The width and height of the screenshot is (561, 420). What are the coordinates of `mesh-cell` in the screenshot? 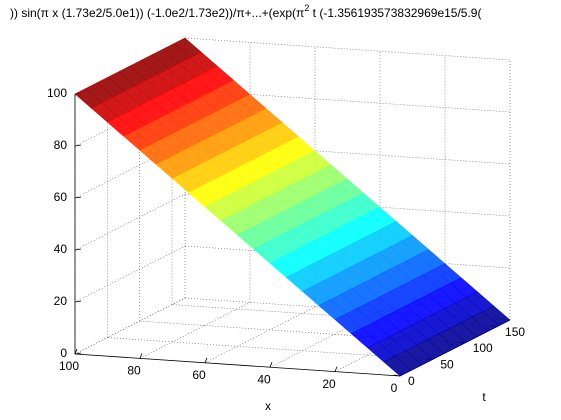 It's located at (397, 366).